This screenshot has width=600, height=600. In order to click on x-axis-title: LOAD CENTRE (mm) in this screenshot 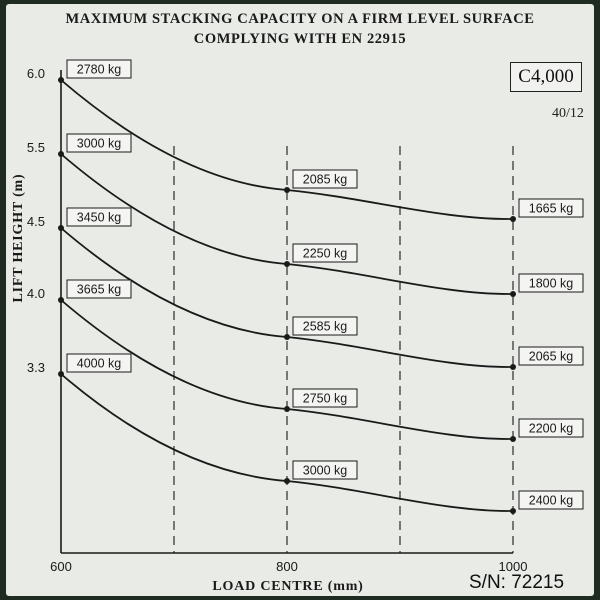, I will do `click(287, 586)`.